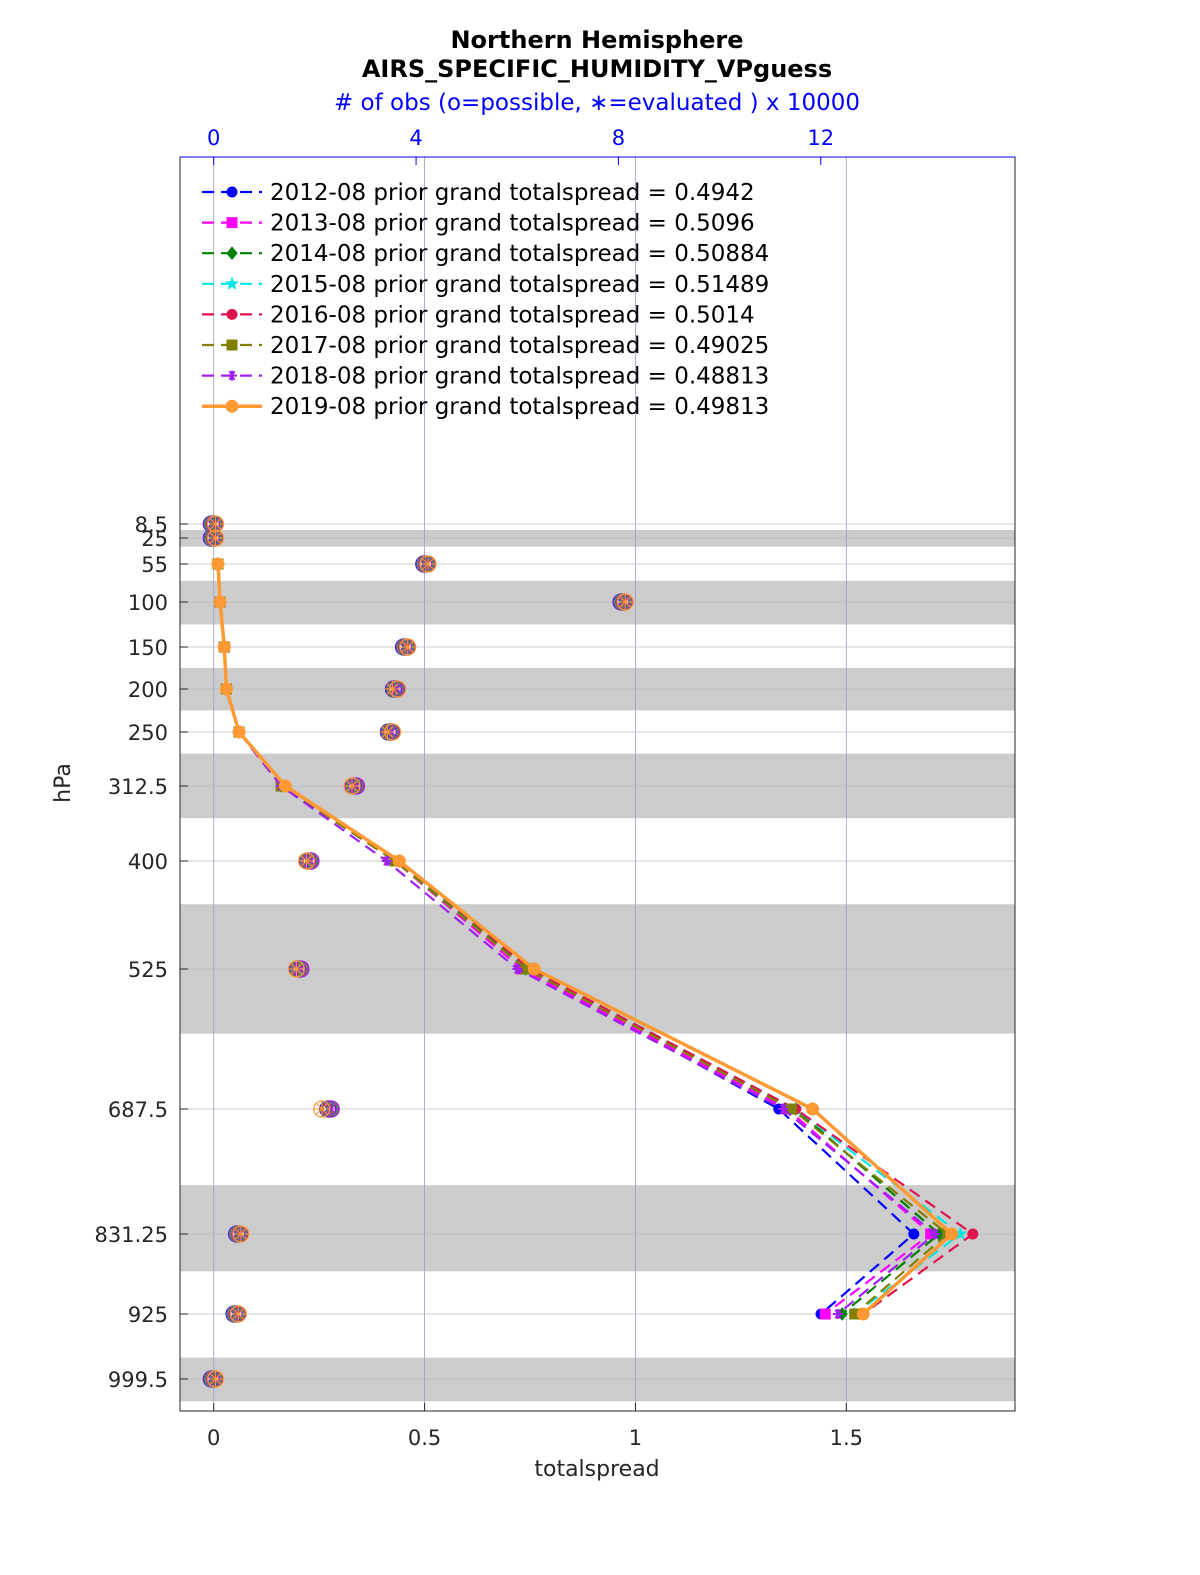 Image resolution: width=1200 pixels, height=1575 pixels. I want to click on y-tick-label: 999.5, so click(138, 1380).